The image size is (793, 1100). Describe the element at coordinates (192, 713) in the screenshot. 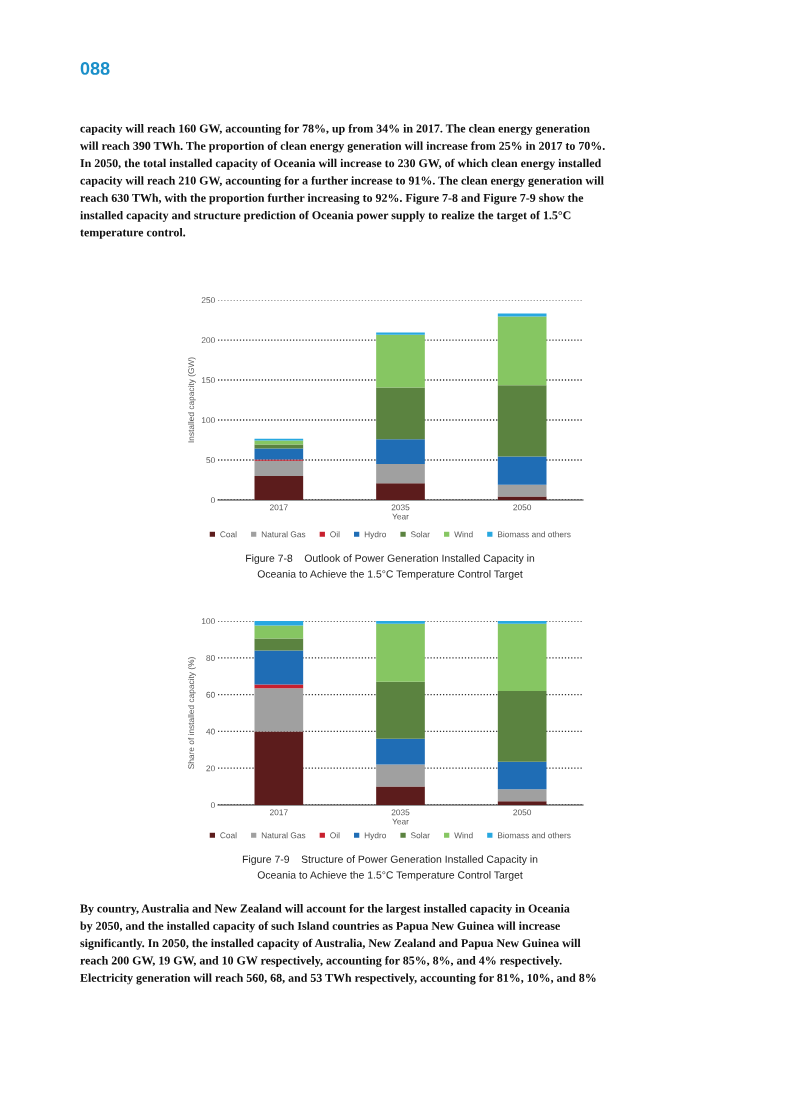

I see `y-axis-title: Share of installed capacity (%)` at that location.